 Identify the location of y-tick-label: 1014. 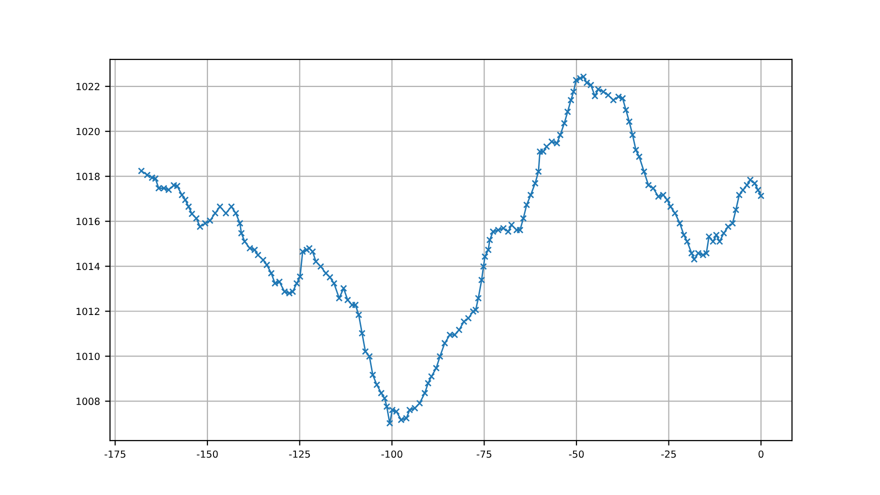
(88, 266).